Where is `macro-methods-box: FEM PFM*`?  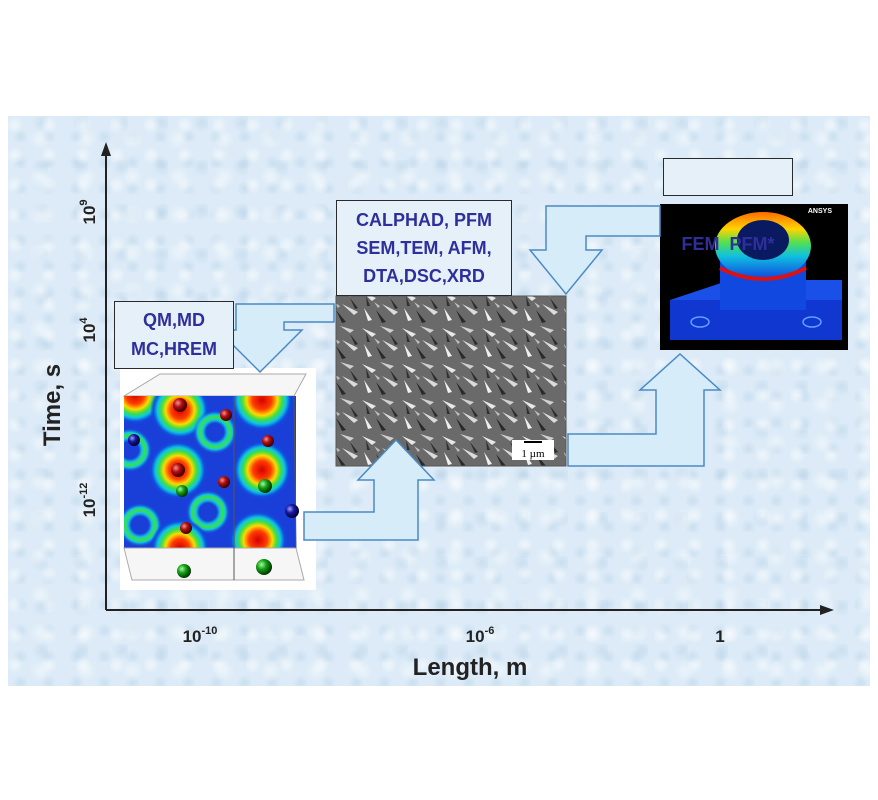
macro-methods-box: FEM PFM* is located at coordinates (728, 206).